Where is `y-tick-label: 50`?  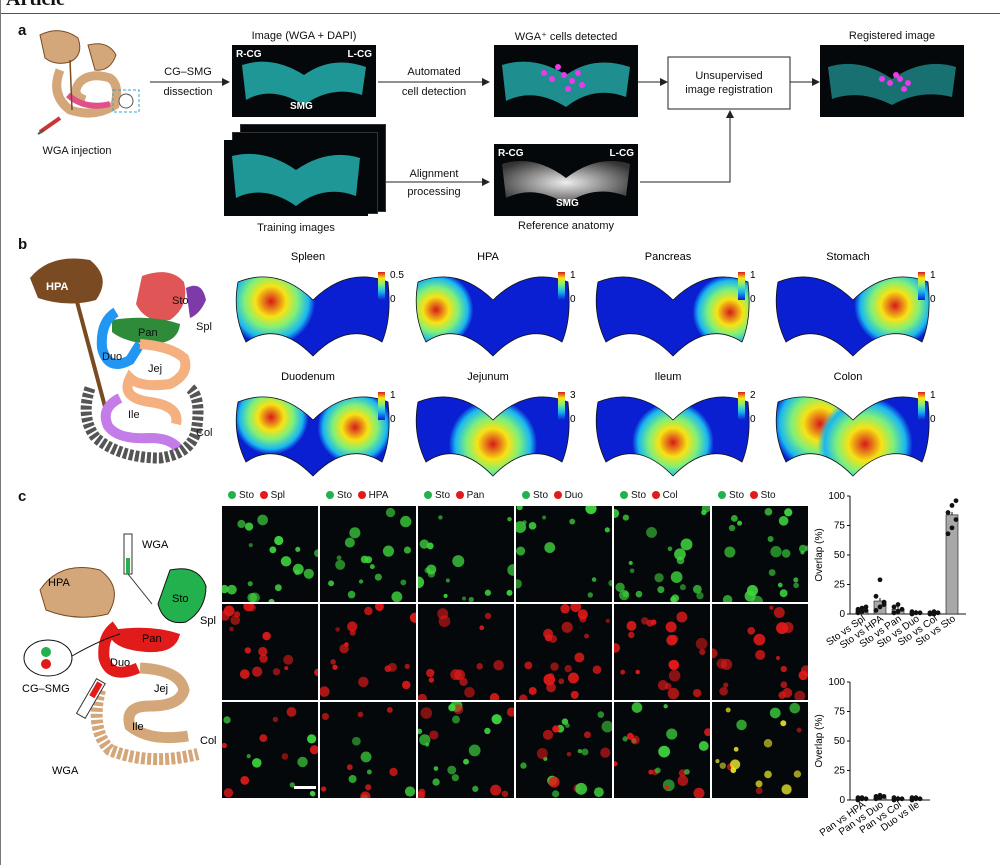
y-tick-label: 50 is located at coordinates (840, 741).